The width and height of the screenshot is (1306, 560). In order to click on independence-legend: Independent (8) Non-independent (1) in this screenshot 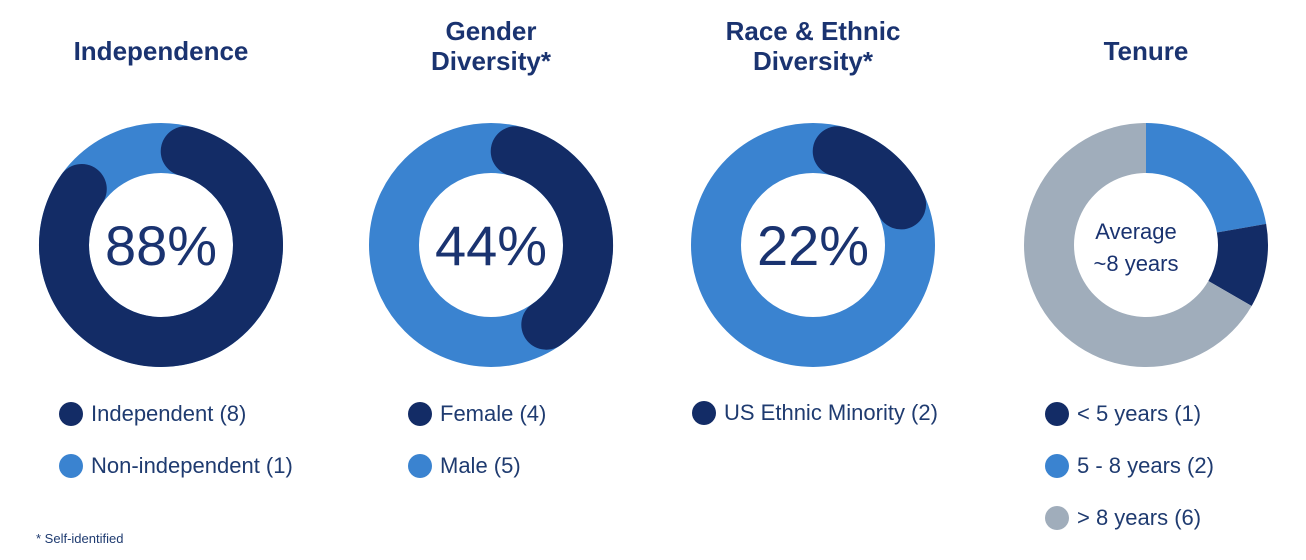, I will do `click(176, 453)`.